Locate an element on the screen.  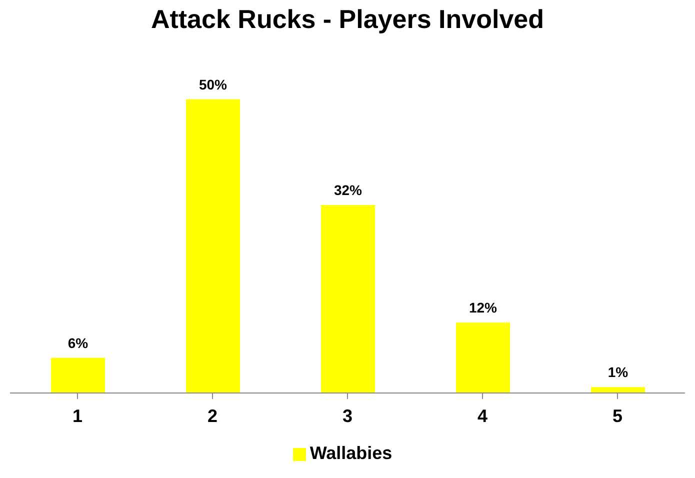
data-label: 6% is located at coordinates (78, 342).